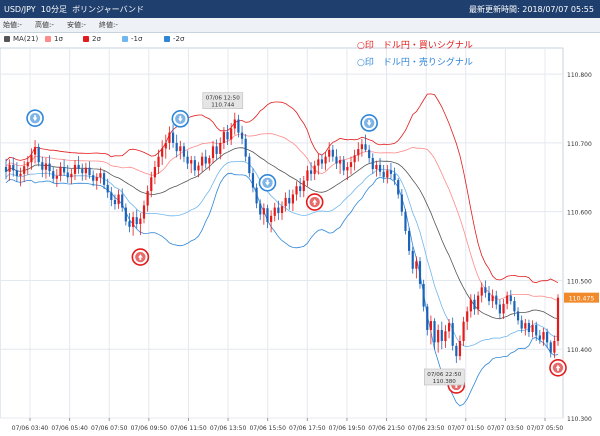  What do you see at coordinates (48, 39) in the screenshot?
I see `legend-swatch-plus1sigma` at bounding box center [48, 39].